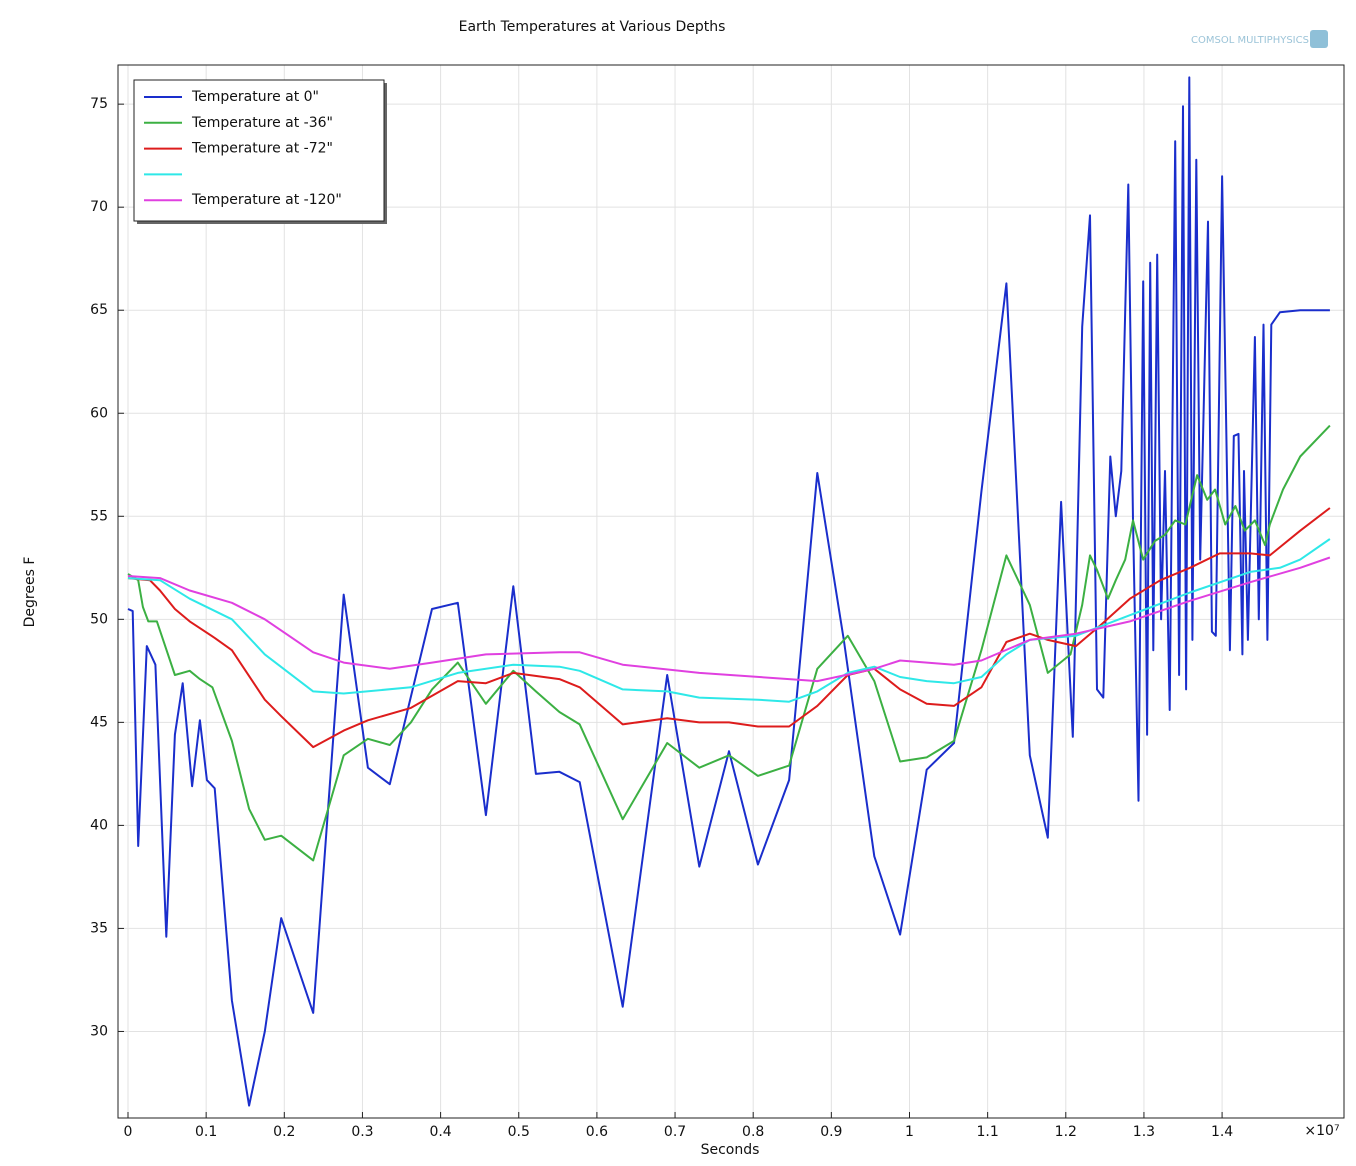  I want to click on legend-label: Temperature at -72", so click(262, 149).